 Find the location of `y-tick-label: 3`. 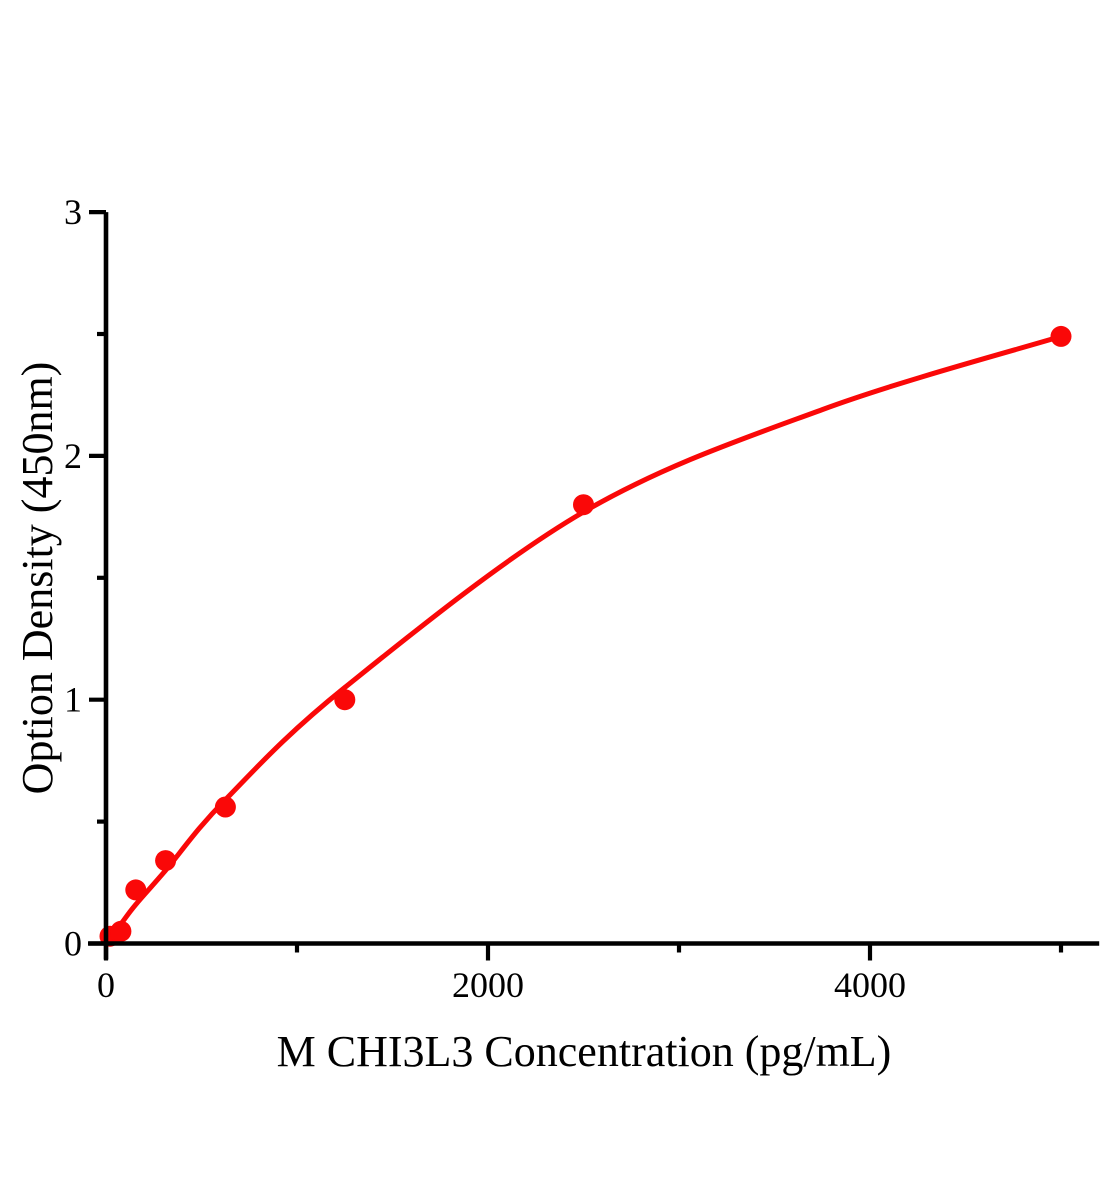

y-tick-label: 3 is located at coordinates (73, 212).